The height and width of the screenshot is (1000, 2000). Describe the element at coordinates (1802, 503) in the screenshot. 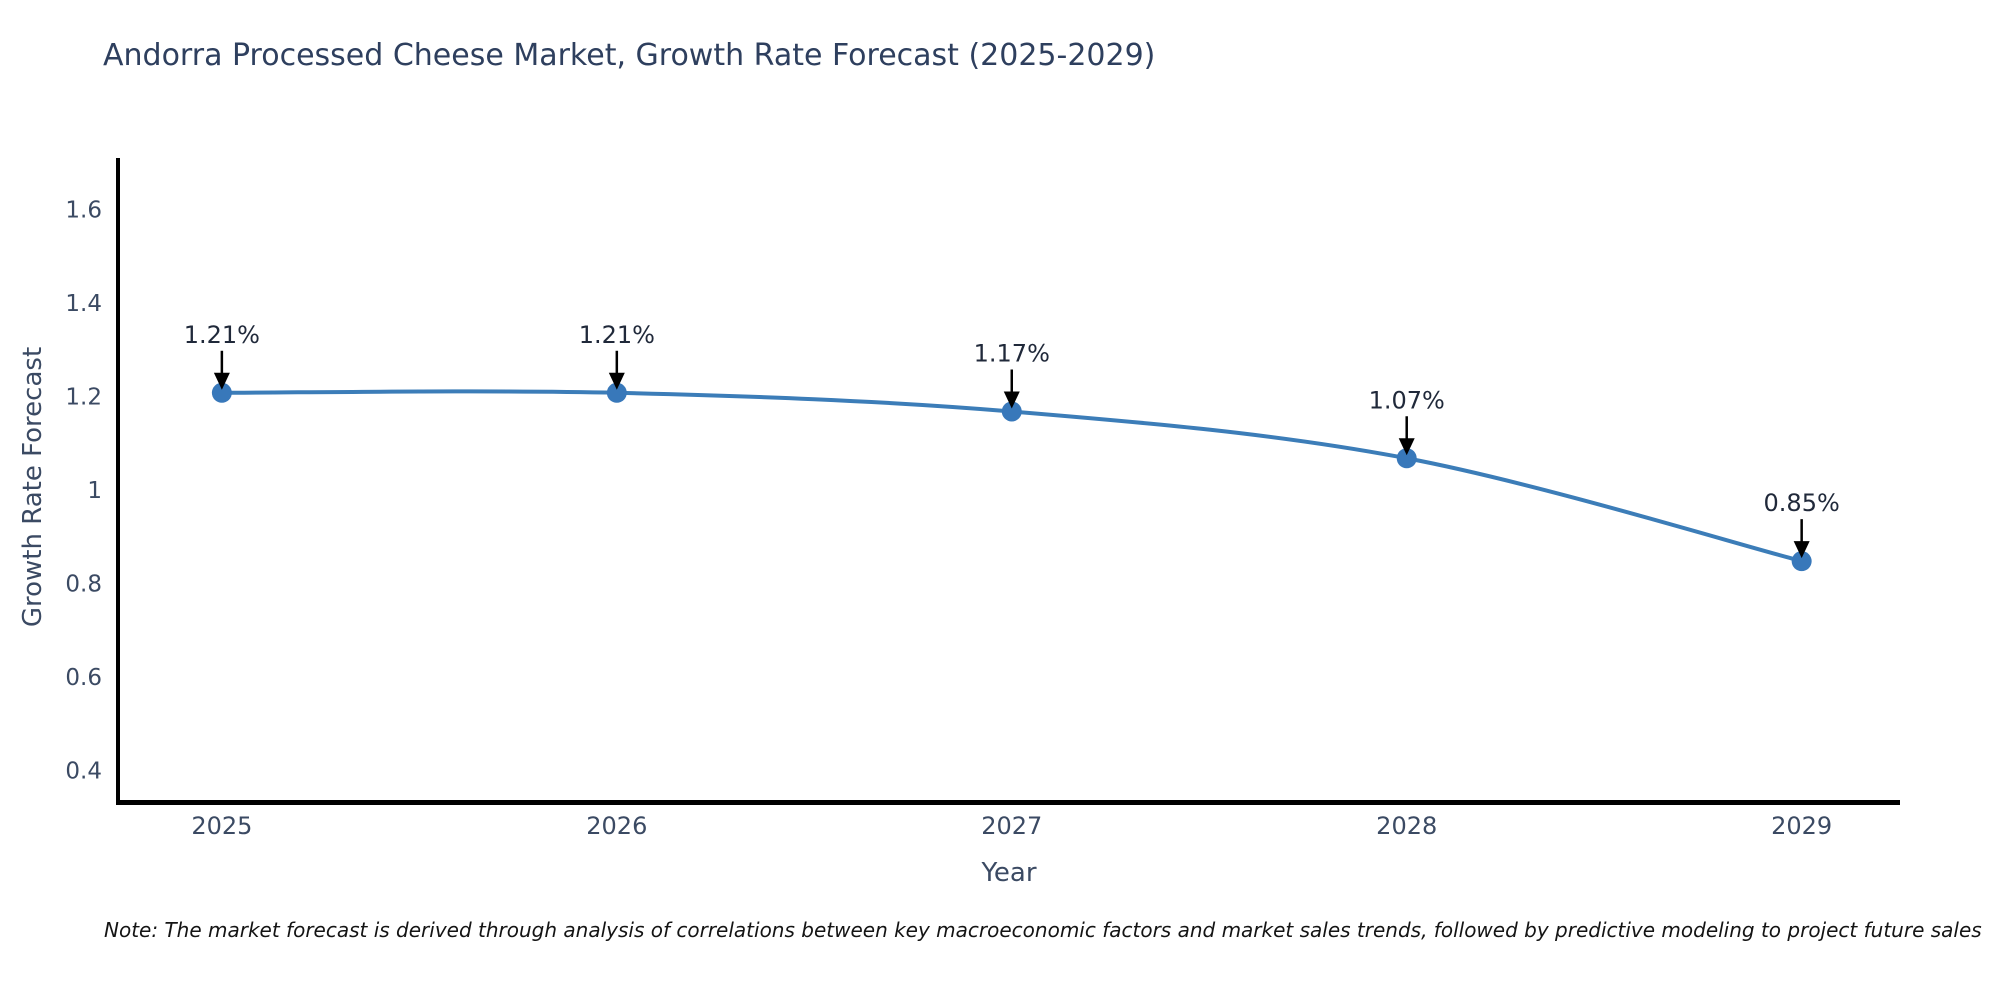

I see `data-point-label: 0.85%` at that location.